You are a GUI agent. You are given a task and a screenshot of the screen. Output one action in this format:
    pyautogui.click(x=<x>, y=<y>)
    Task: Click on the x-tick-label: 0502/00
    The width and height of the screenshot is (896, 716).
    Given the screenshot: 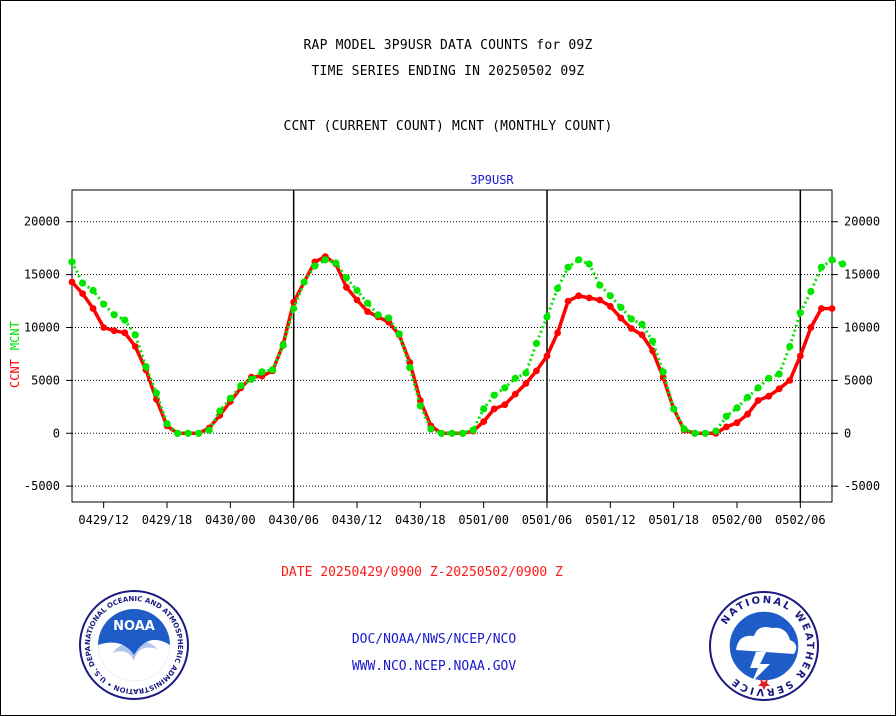 What is the action you would take?
    pyautogui.click(x=737, y=520)
    